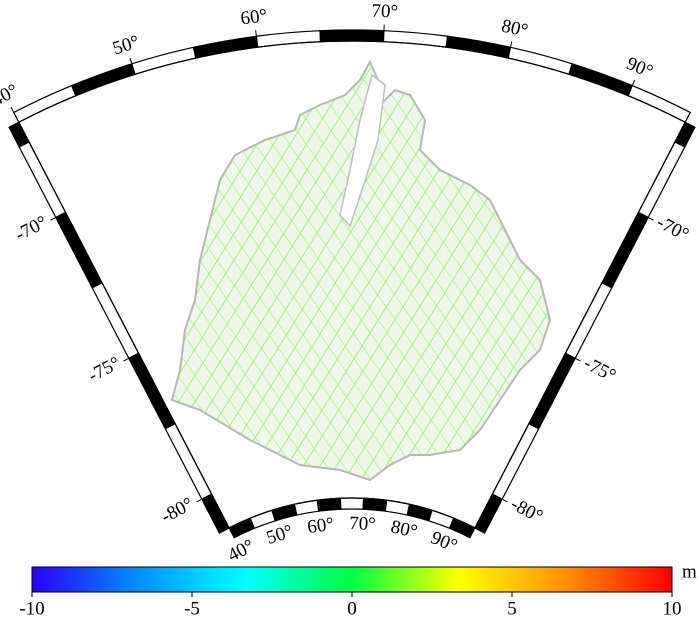 The width and height of the screenshot is (700, 630). What do you see at coordinates (192, 608) in the screenshot?
I see `colorbar-tick-label: -5` at bounding box center [192, 608].